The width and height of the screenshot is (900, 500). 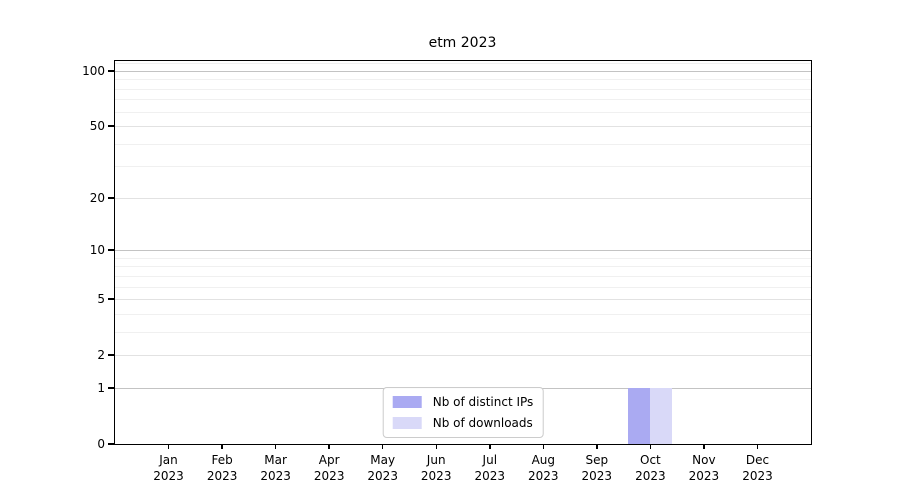 I want to click on y-tick-label: 20, so click(x=97, y=197).